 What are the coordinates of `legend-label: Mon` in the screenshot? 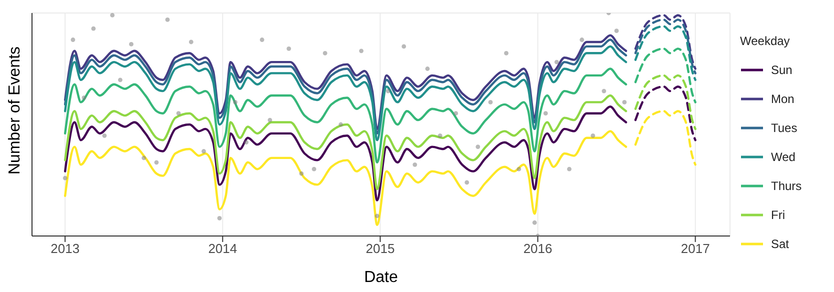 It's located at (782, 99).